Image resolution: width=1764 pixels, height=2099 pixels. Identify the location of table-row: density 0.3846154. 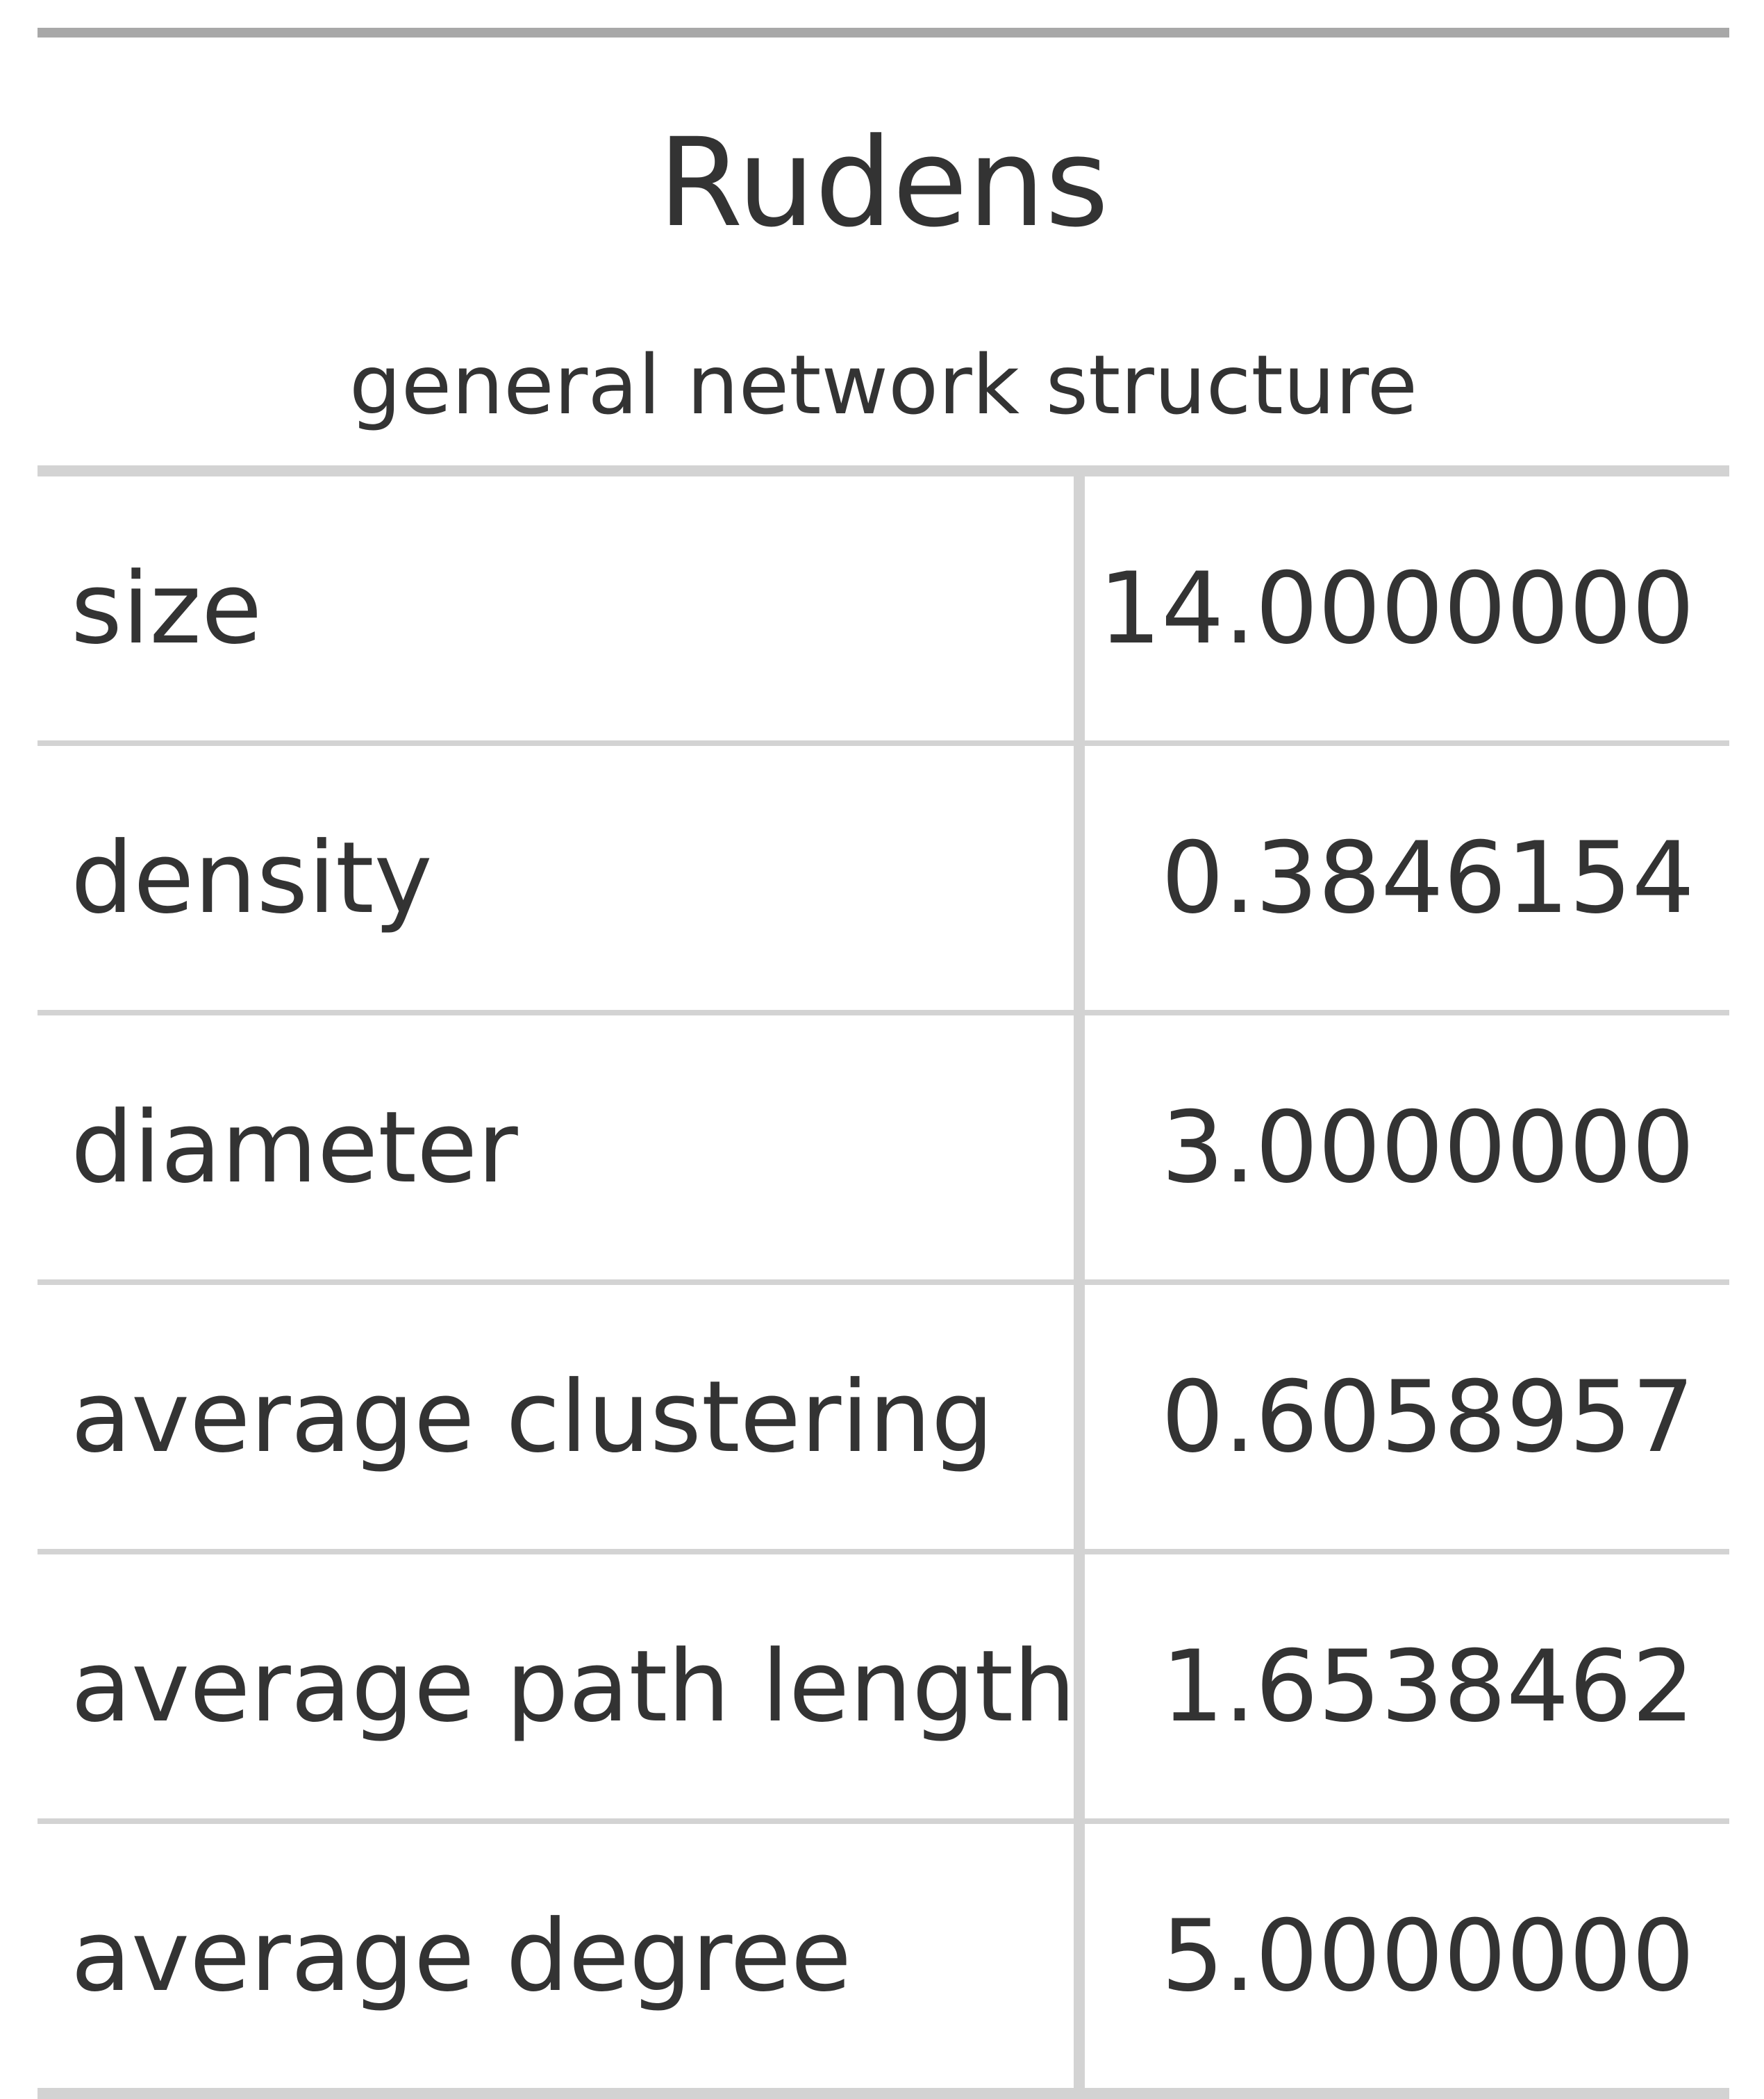
(883, 880).